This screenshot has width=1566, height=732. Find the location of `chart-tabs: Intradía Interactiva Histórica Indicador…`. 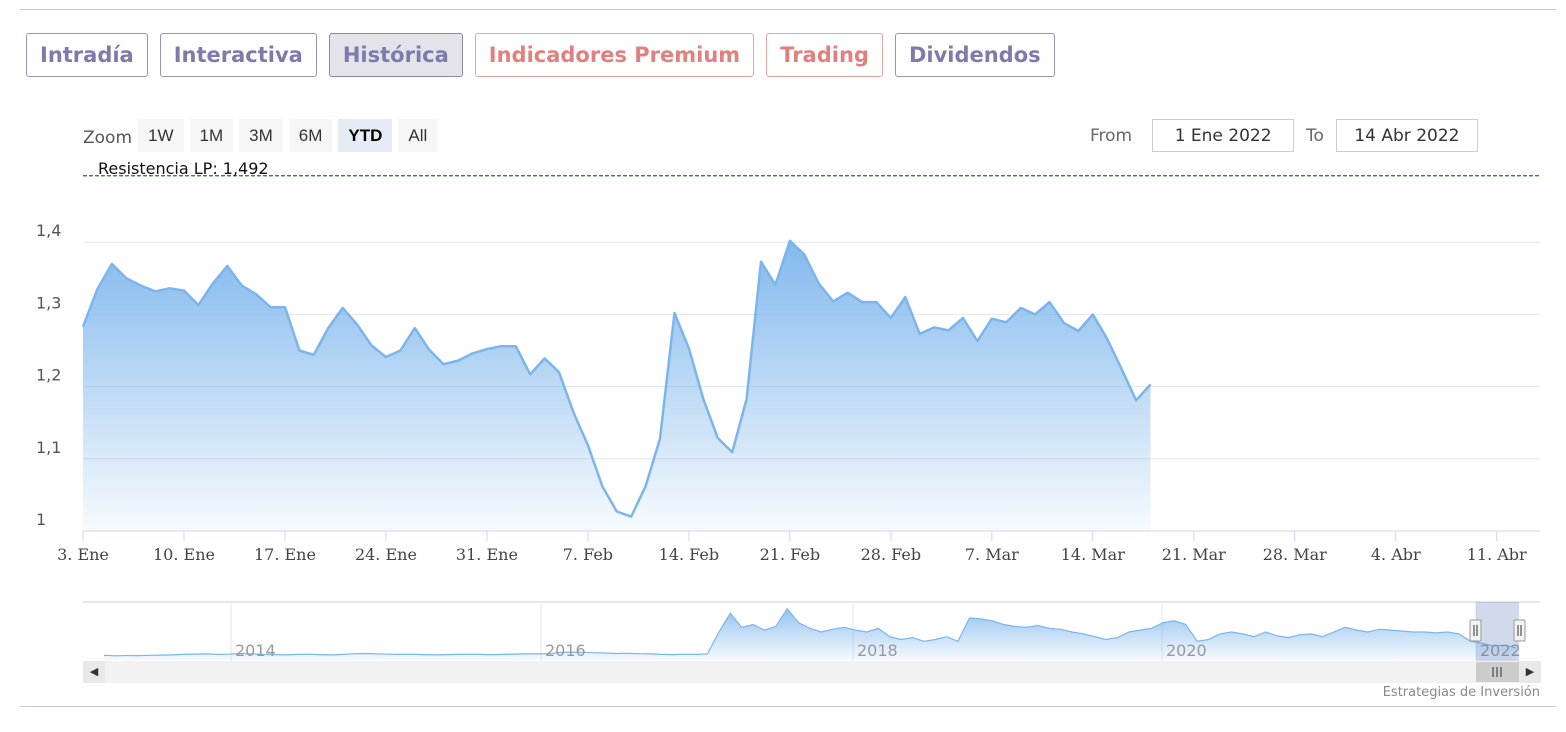

chart-tabs: Intradía Interactiva Histórica Indicador… is located at coordinates (540, 55).